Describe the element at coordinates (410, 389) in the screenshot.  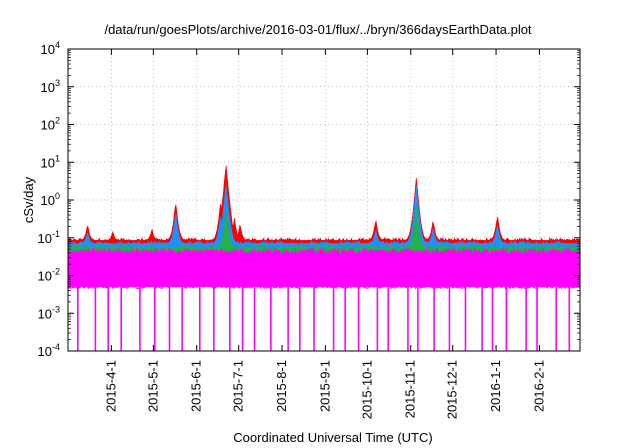
I see `x-tick-label: 2015-11-1` at that location.